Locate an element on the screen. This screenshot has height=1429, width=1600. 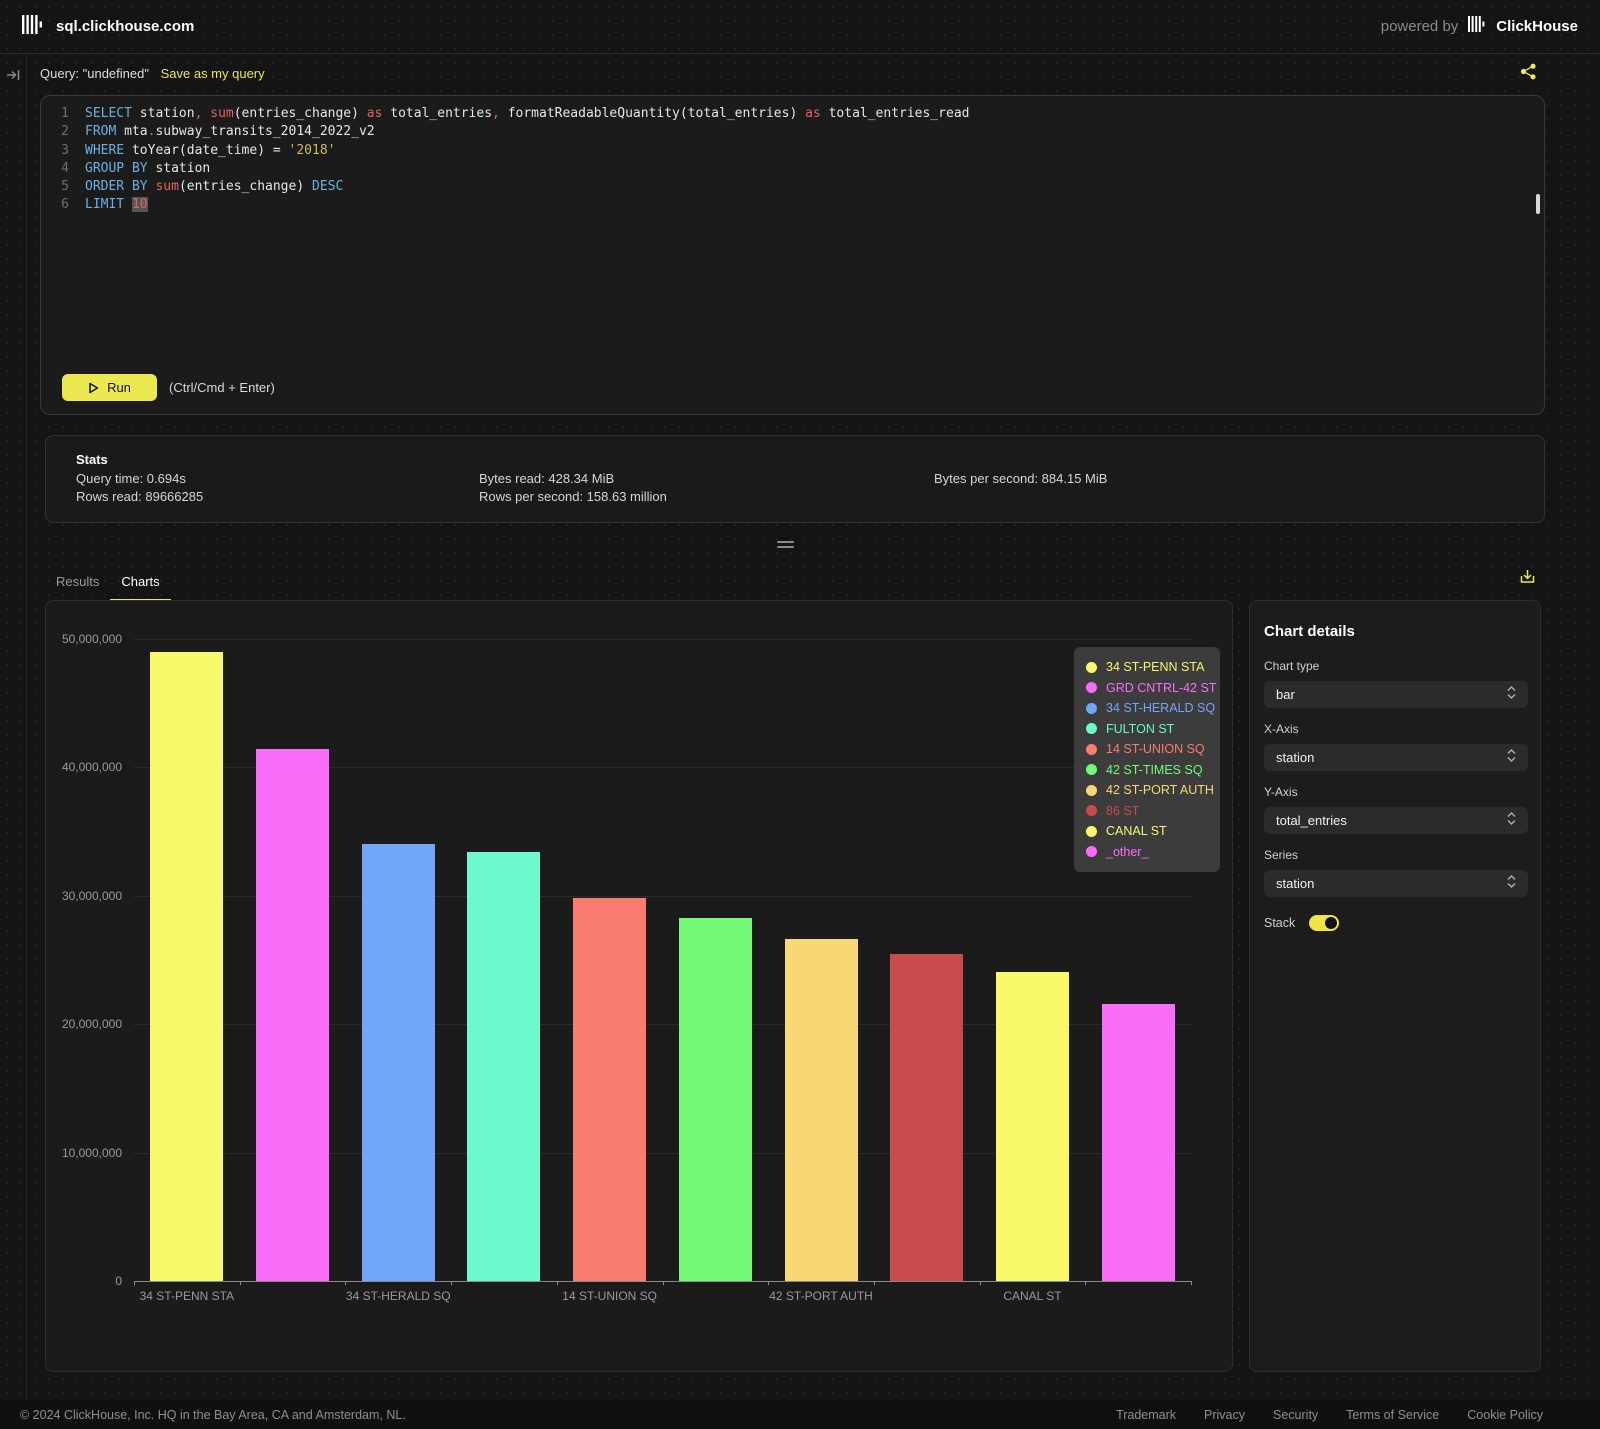
play-icon is located at coordinates (93, 388).